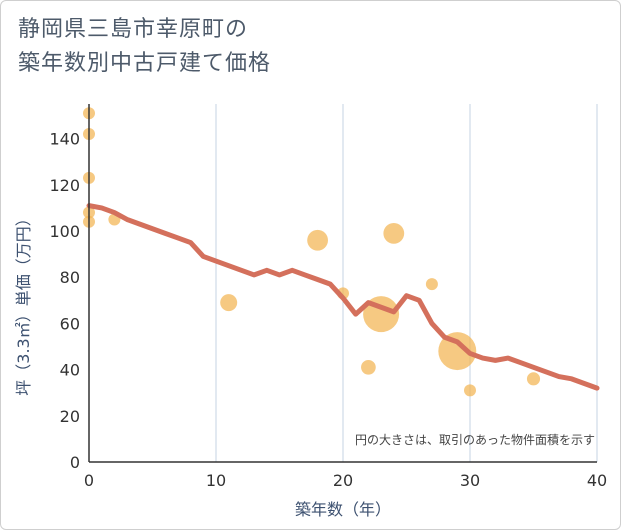  What do you see at coordinates (470, 480) in the screenshot?
I see `x-tick-label-3: 30` at bounding box center [470, 480].